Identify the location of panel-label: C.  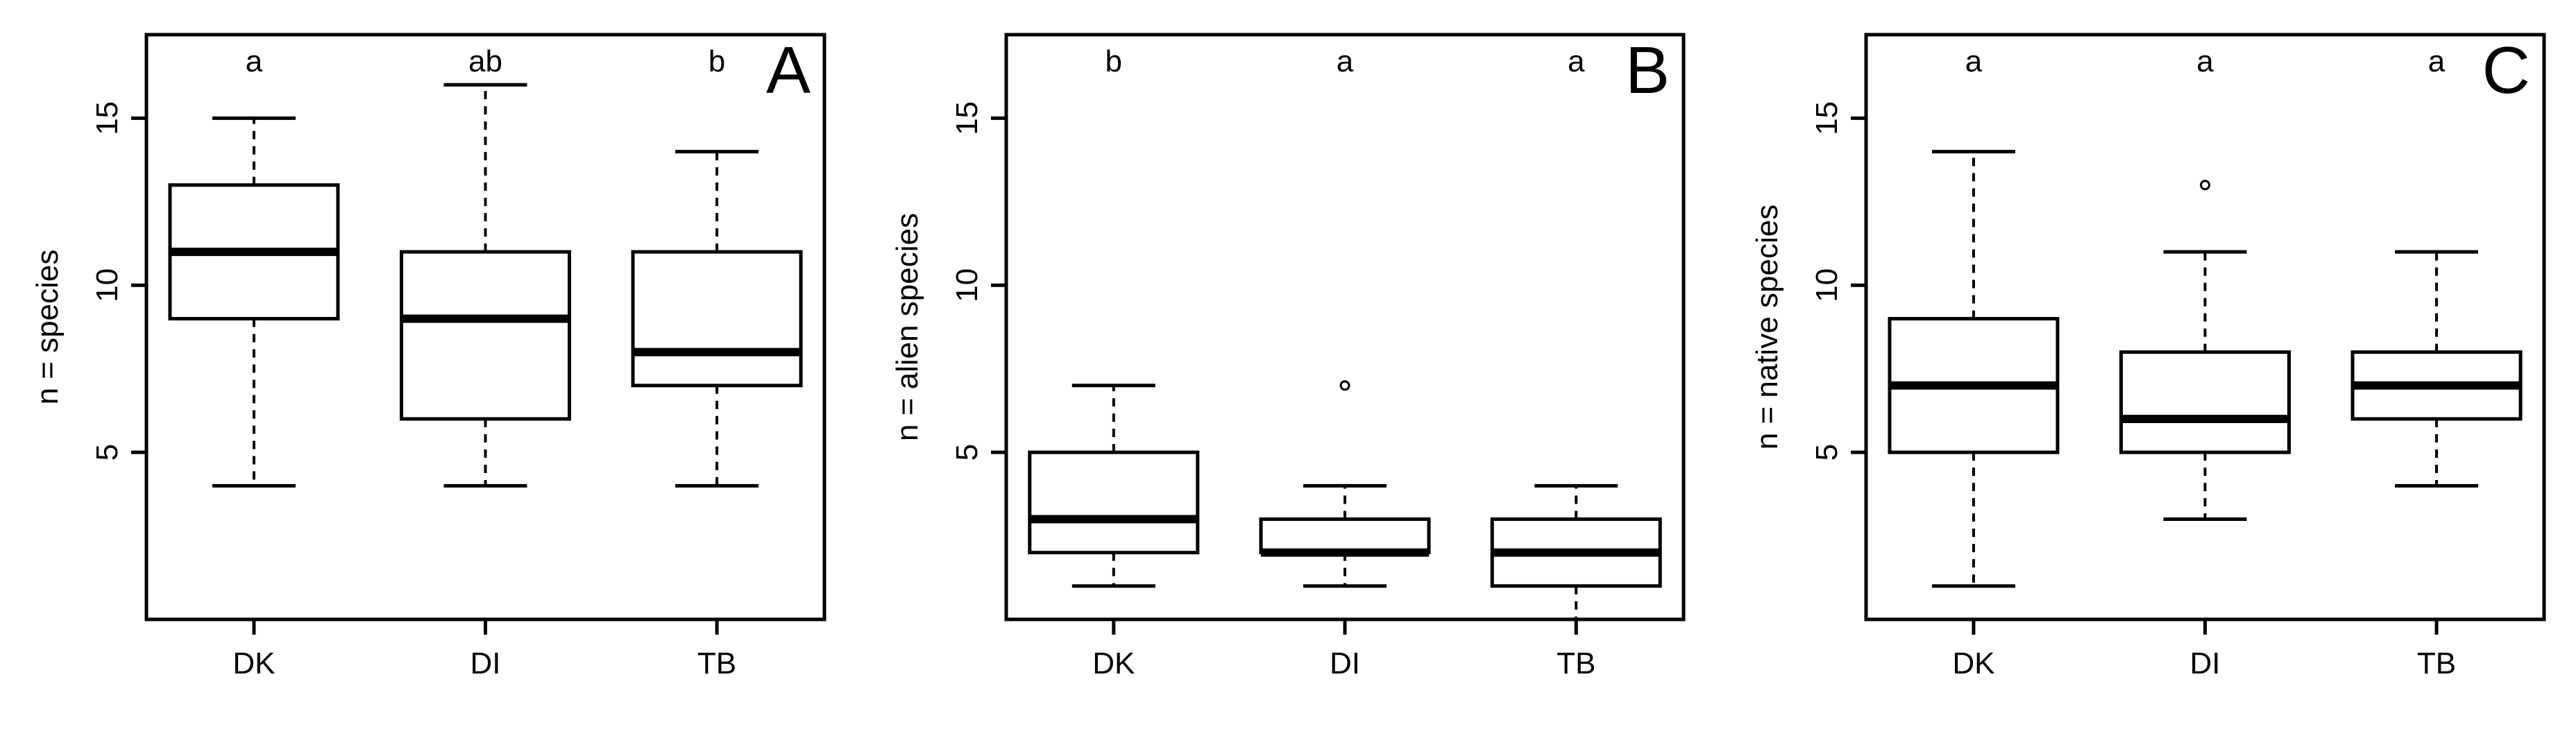
(2506, 70).